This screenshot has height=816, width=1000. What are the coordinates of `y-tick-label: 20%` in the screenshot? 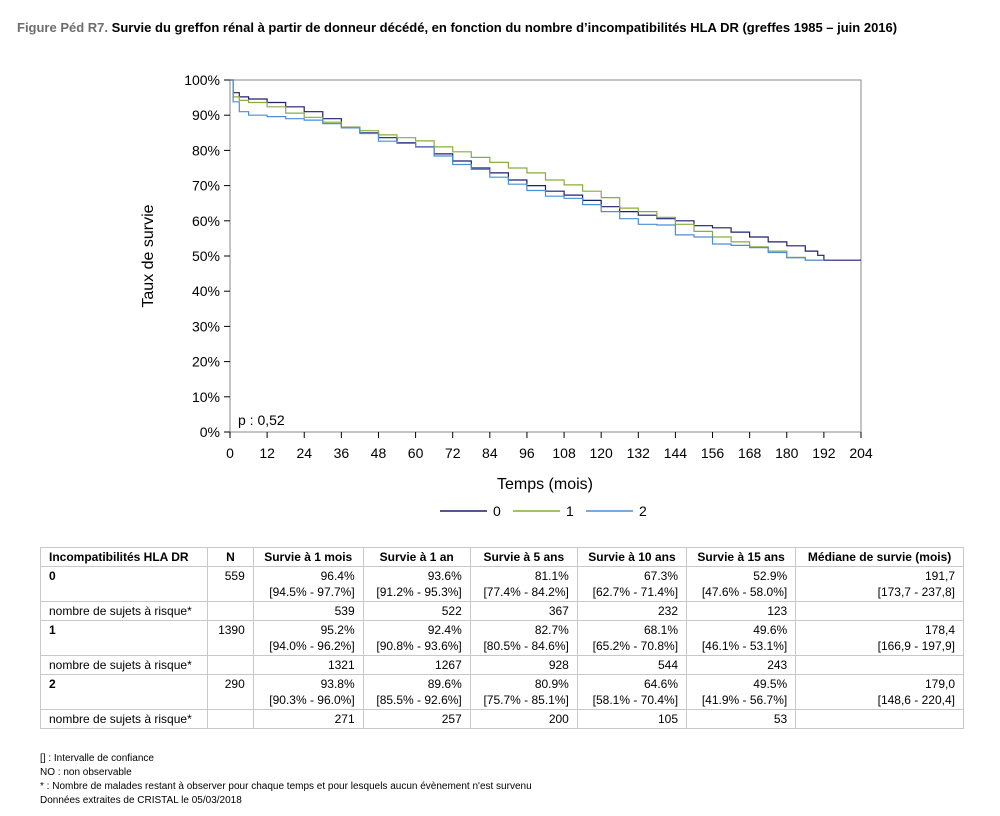 It's located at (206, 362).